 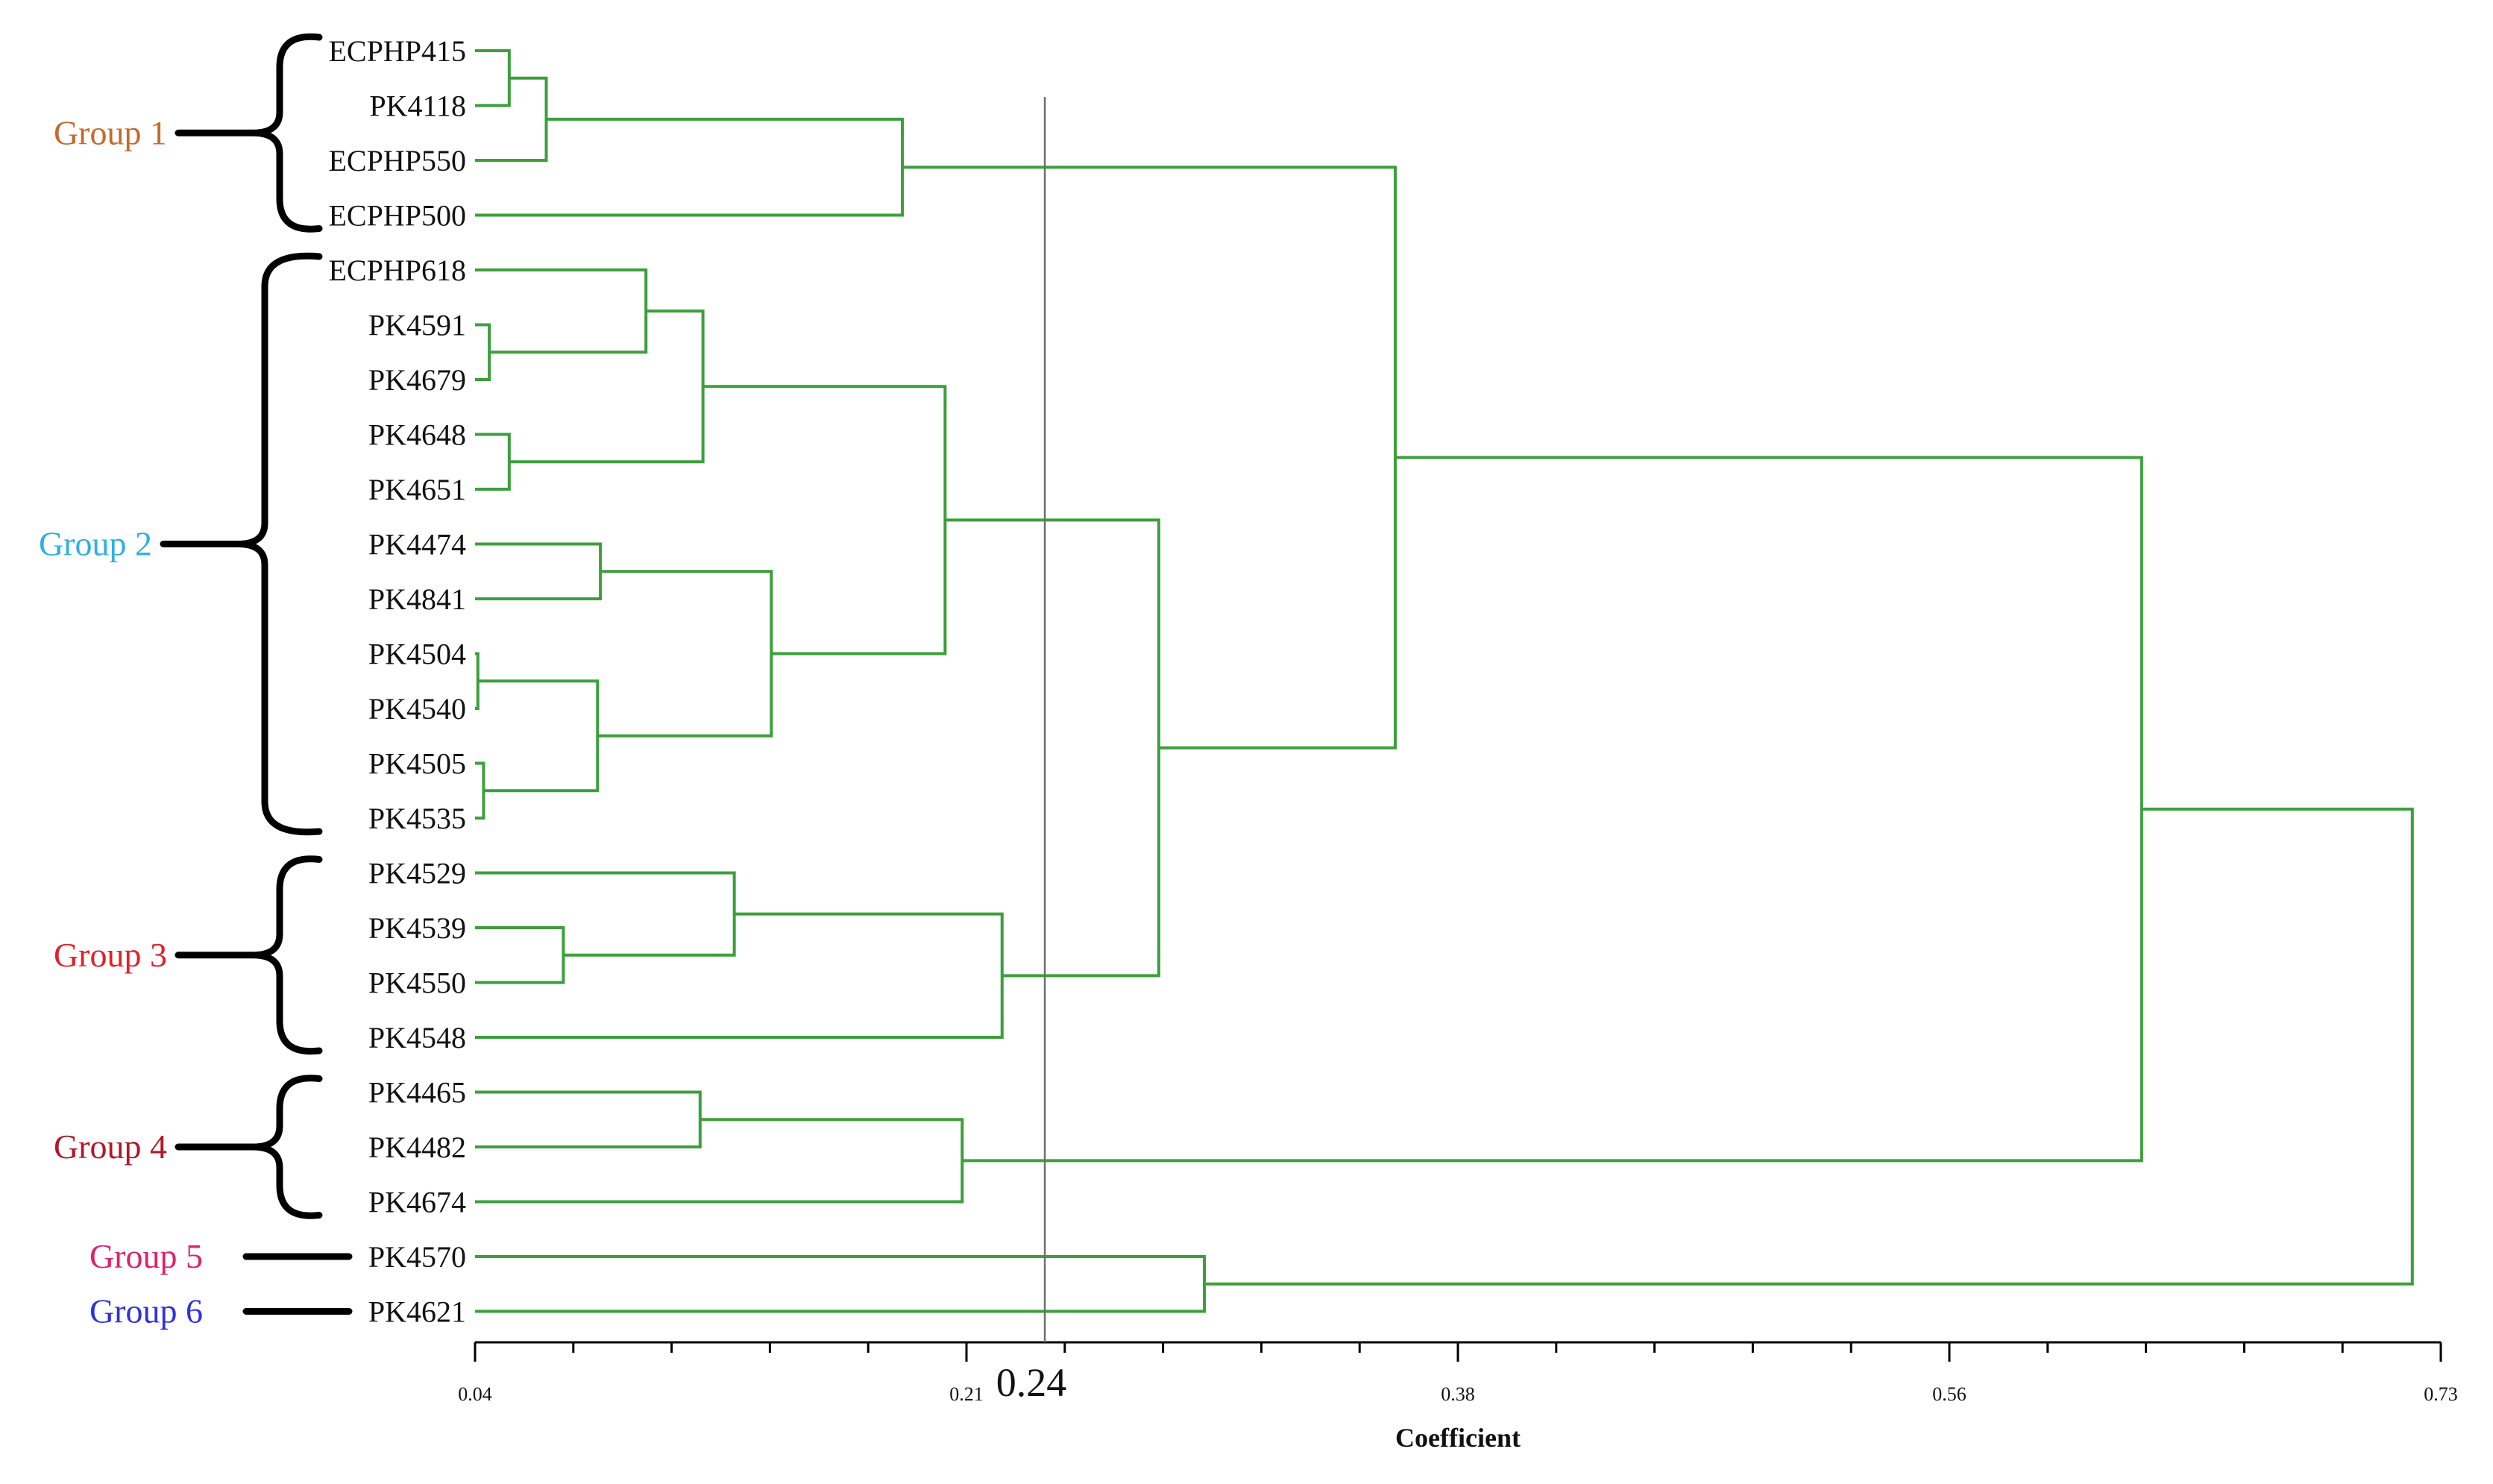 What do you see at coordinates (417, 599) in the screenshot?
I see `leaf-label: PK4841` at bounding box center [417, 599].